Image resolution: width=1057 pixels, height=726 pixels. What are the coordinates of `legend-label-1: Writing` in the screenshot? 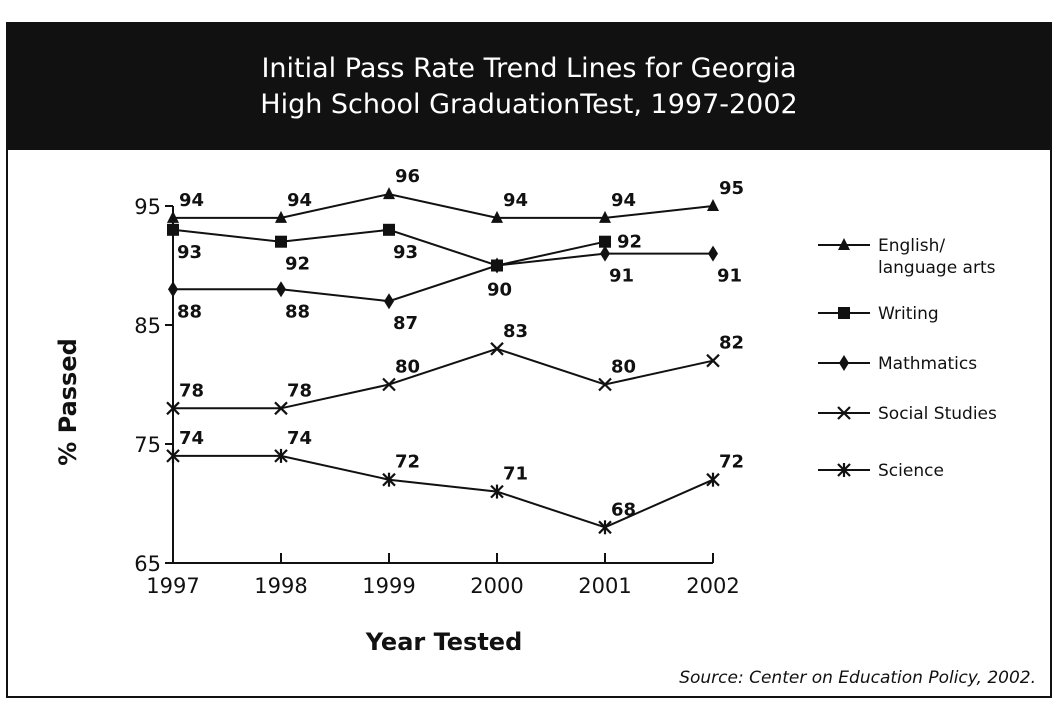 It's located at (908, 314).